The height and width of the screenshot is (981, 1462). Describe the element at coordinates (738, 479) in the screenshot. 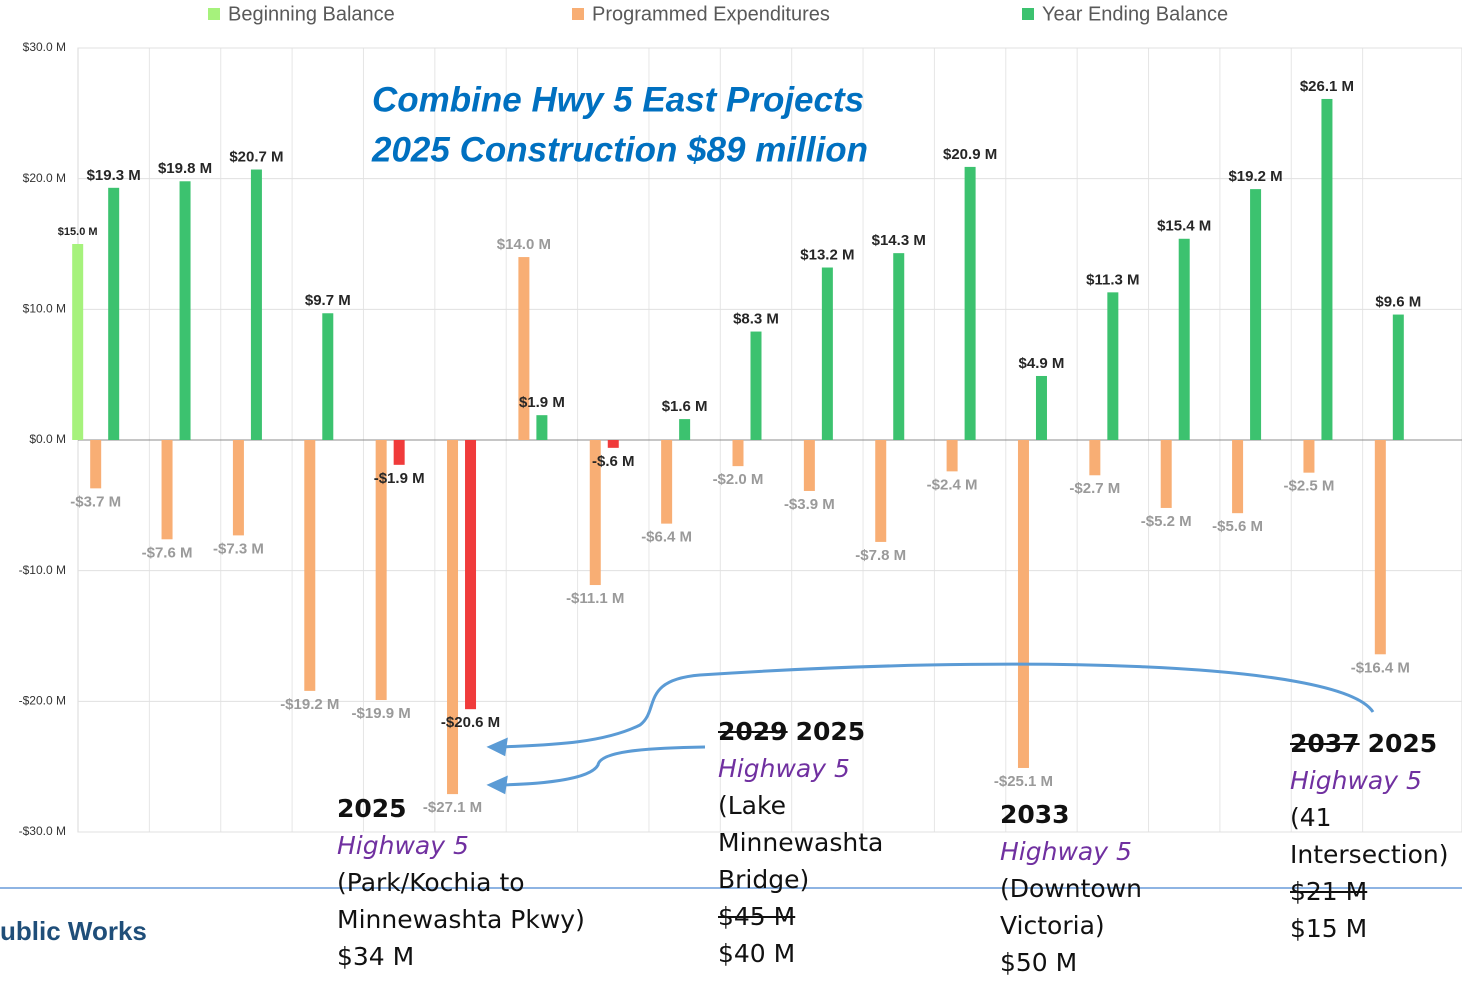

I see `value-label: -$2.0 M` at that location.